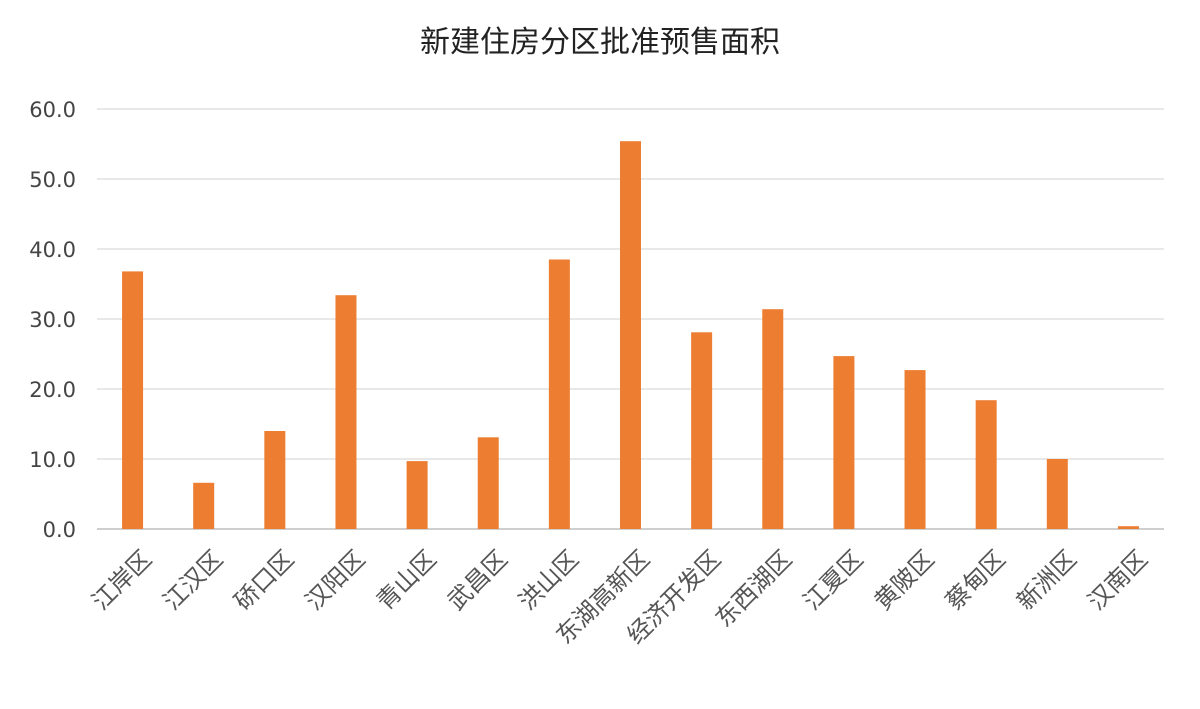 The height and width of the screenshot is (709, 1200). What do you see at coordinates (754, 589) in the screenshot?
I see `x-tick-label: 东西湖区` at bounding box center [754, 589].